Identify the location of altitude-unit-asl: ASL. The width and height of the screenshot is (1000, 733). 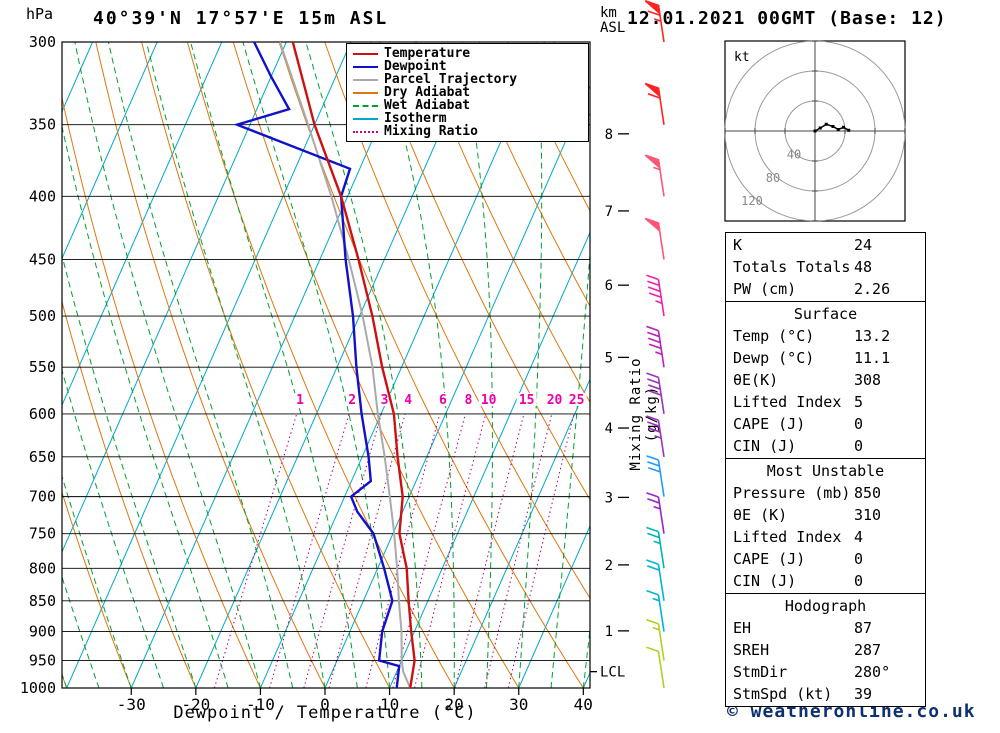
(613, 28).